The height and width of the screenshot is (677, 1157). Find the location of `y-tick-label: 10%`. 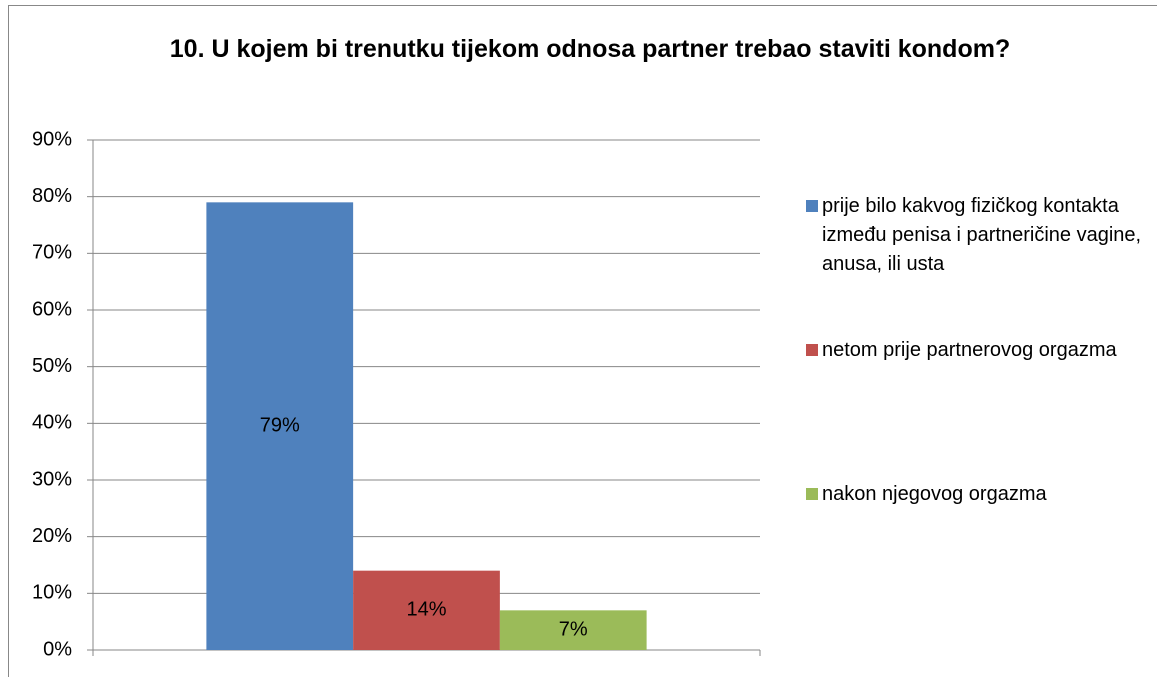

y-tick-label: 10% is located at coordinates (52, 593).